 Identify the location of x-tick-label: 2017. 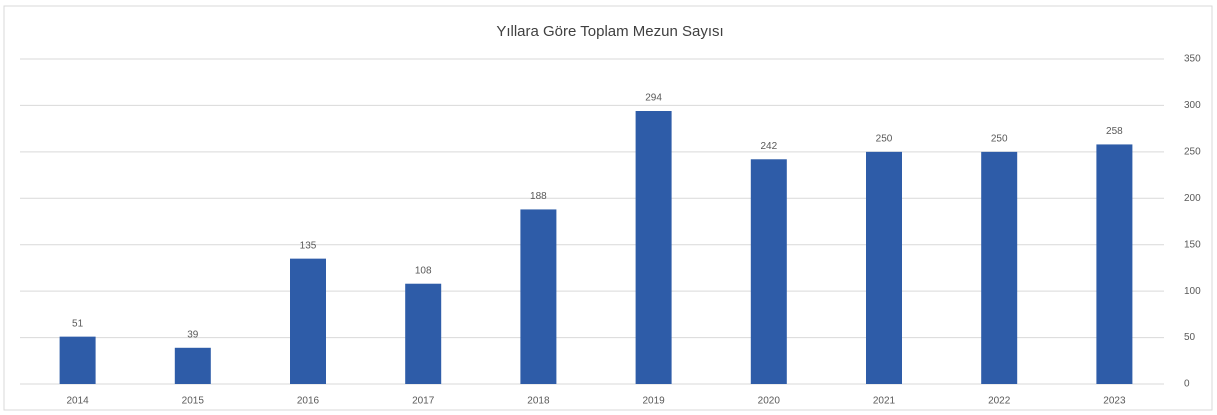
(423, 401).